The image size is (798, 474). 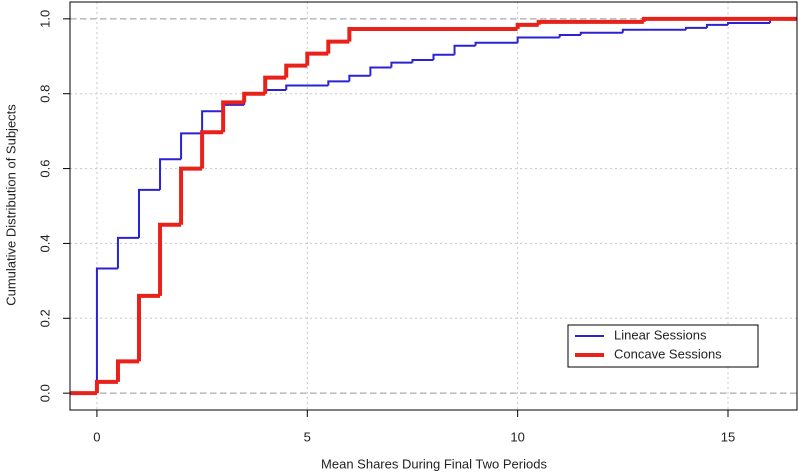 What do you see at coordinates (10, 205) in the screenshot?
I see `y-axis-label: Cumulative Distribution of Subjects` at bounding box center [10, 205].